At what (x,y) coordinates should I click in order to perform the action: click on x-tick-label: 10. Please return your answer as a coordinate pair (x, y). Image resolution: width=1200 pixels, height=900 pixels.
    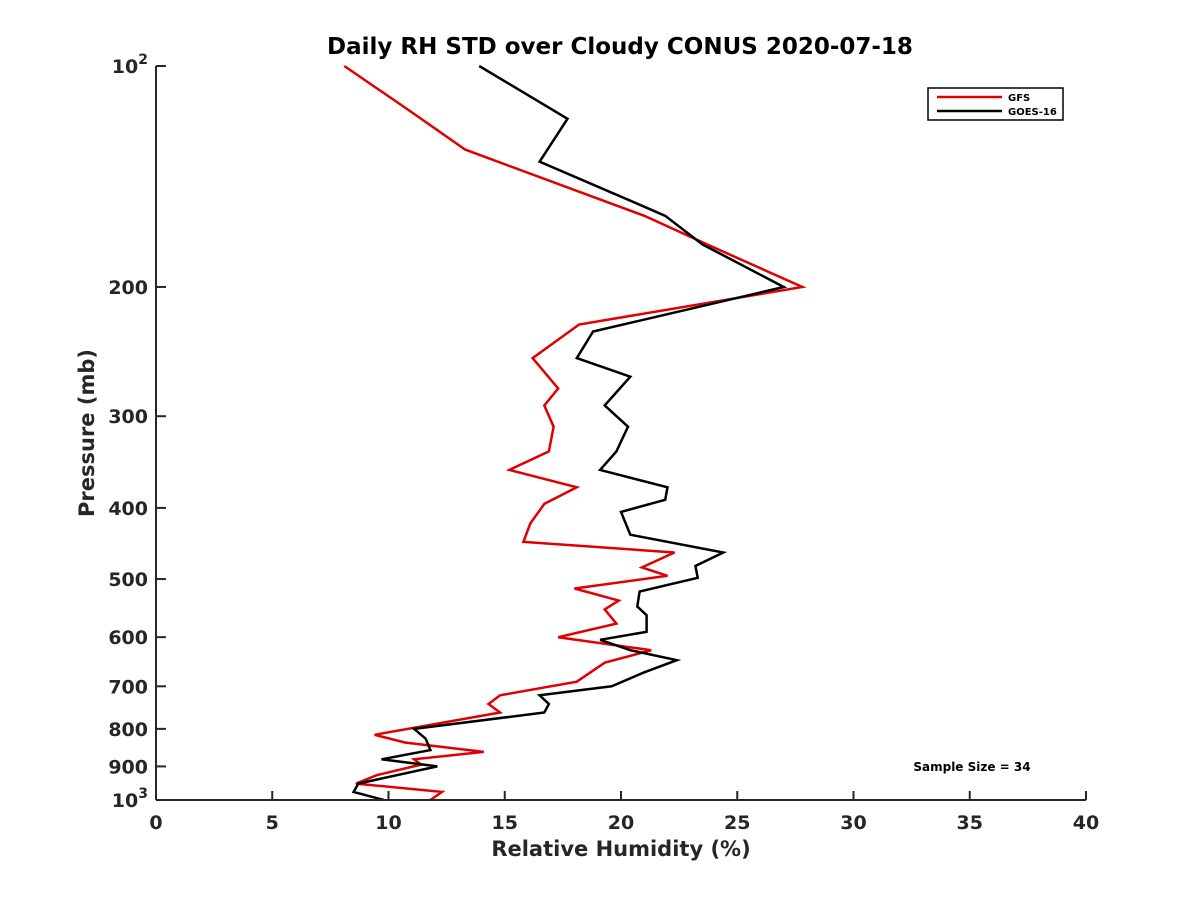
    Looking at the image, I should click on (388, 823).